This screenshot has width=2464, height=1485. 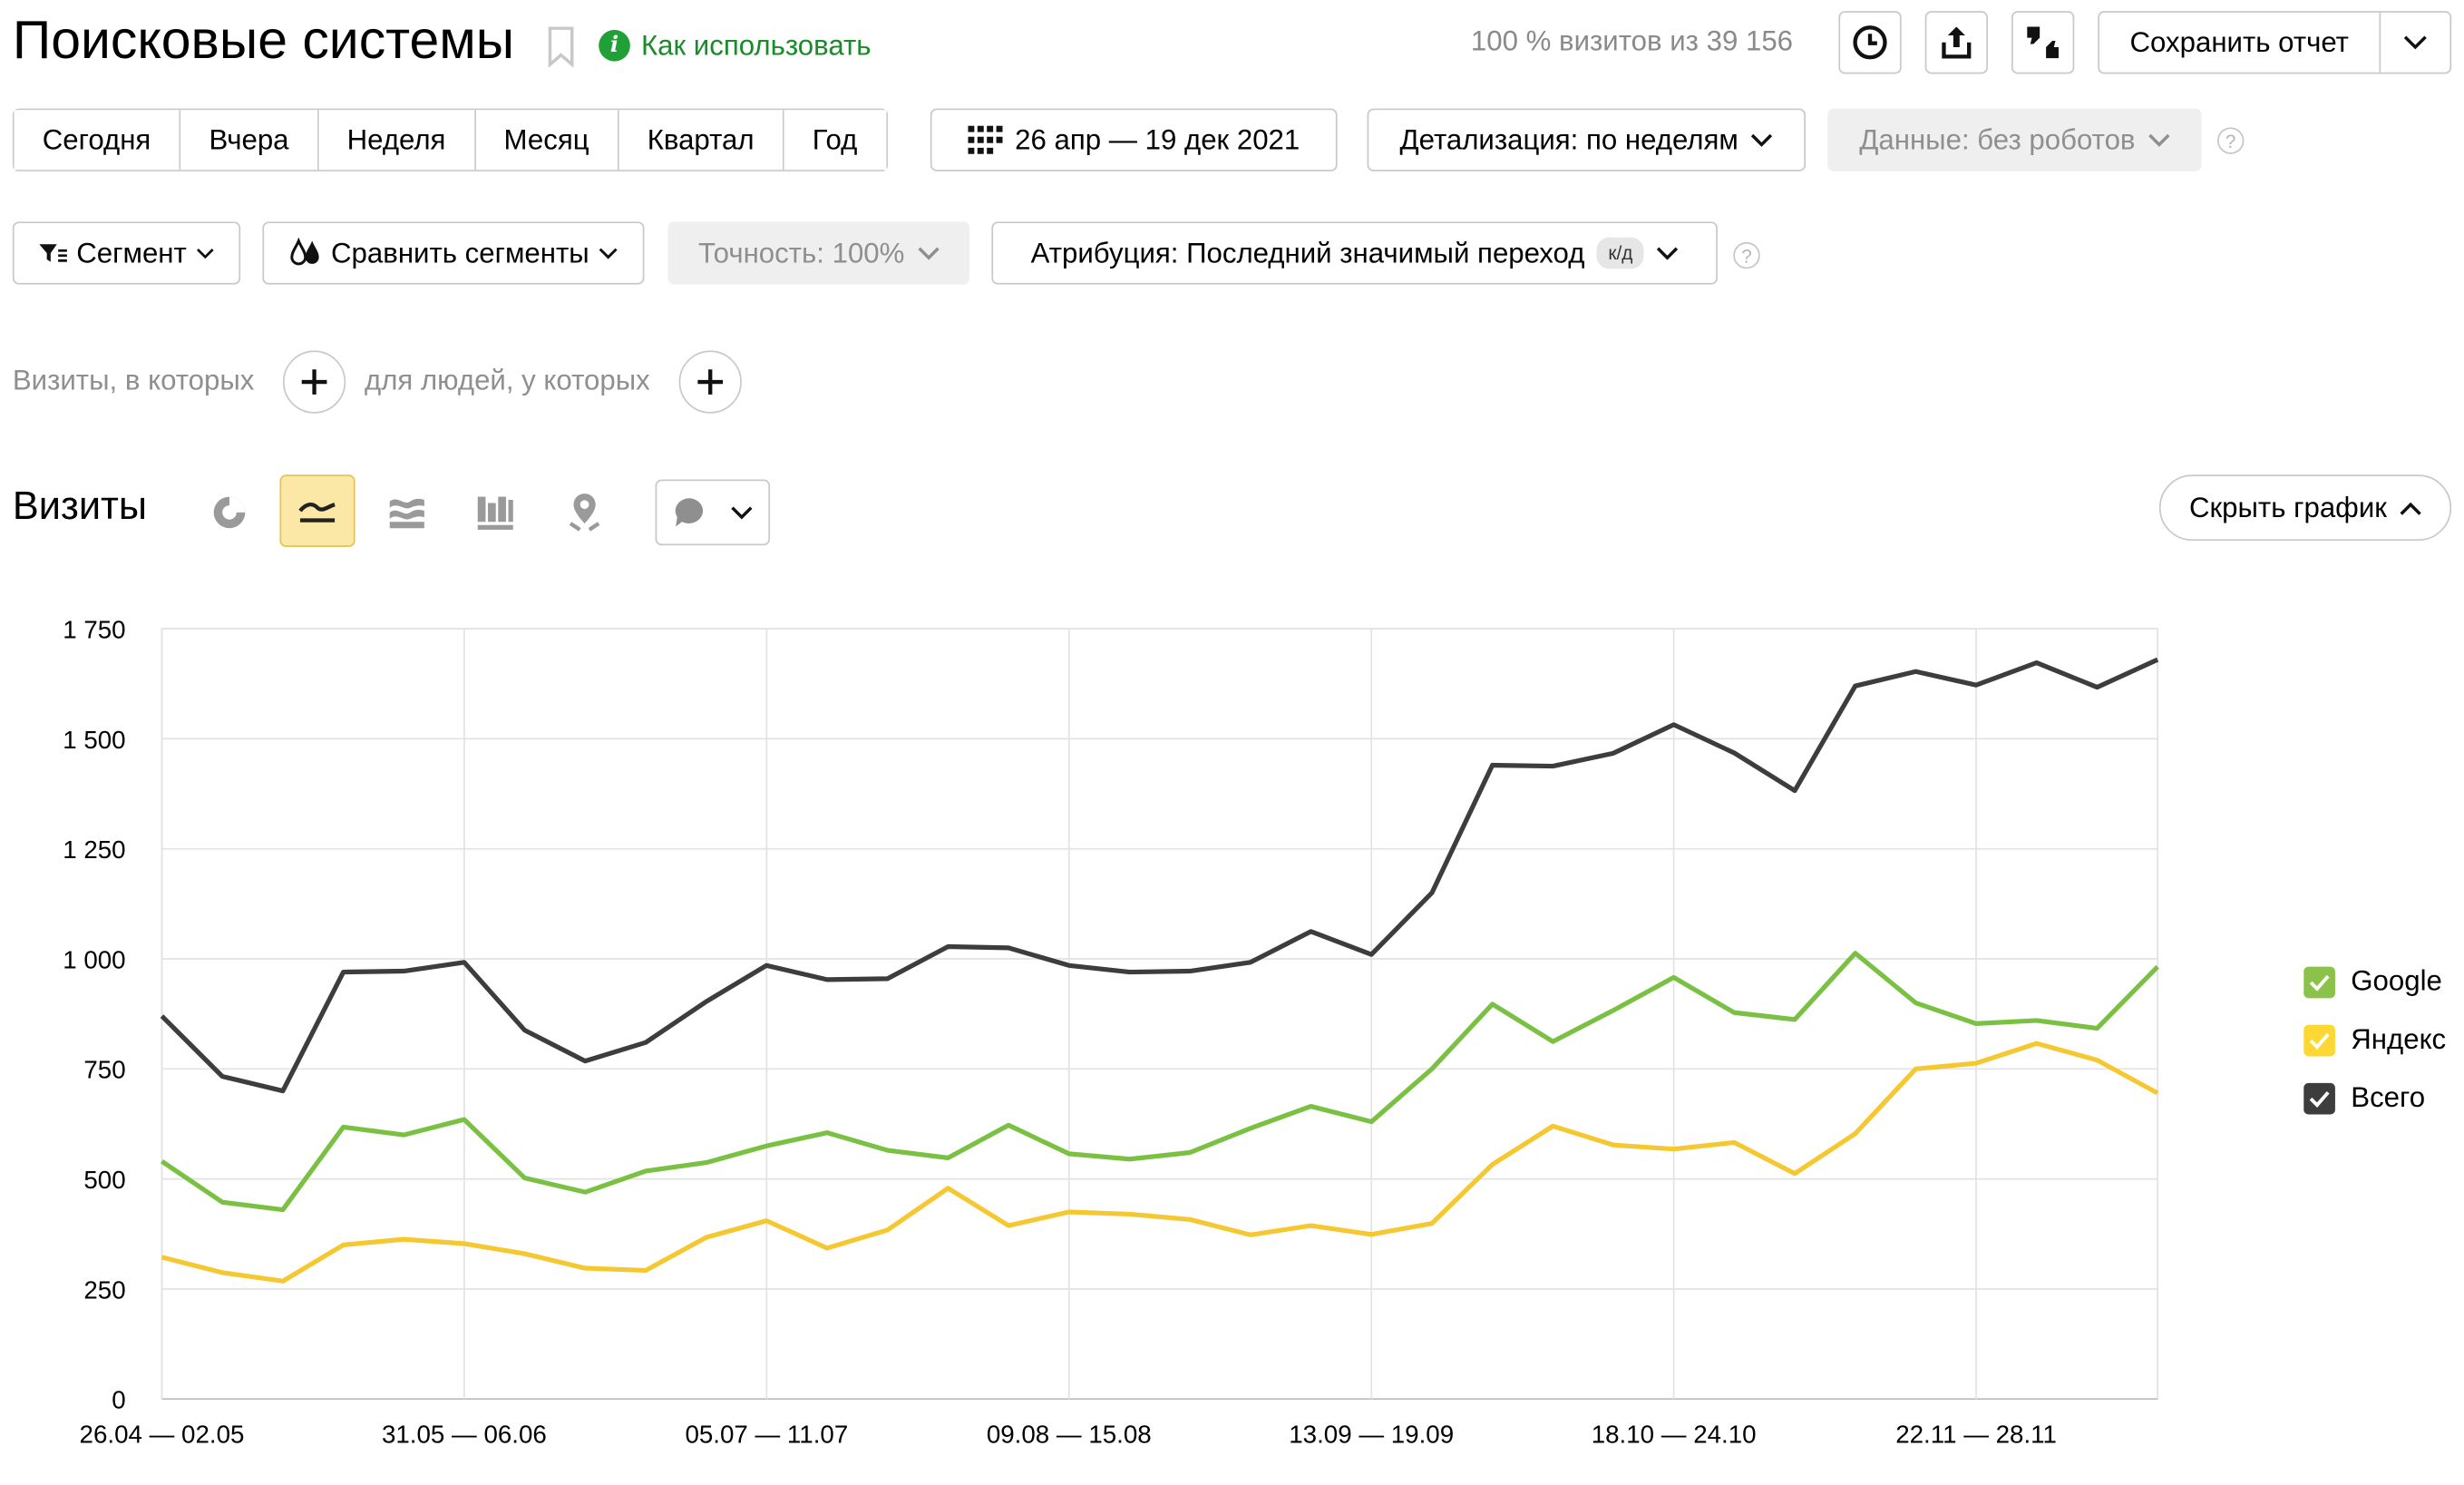 I want to click on legend-item-total: Всего, so click(x=2374, y=1097).